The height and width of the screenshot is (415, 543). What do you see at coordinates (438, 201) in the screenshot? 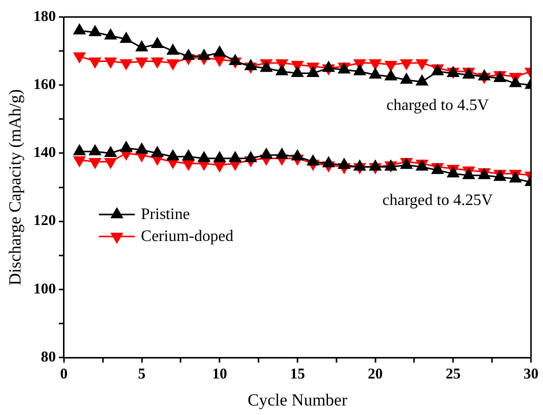
I see `annotation: charged to 4.25V` at bounding box center [438, 201].